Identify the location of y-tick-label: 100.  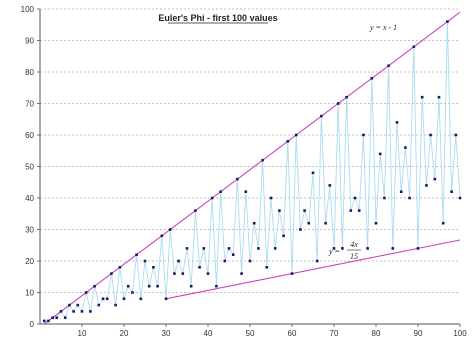
(28, 9).